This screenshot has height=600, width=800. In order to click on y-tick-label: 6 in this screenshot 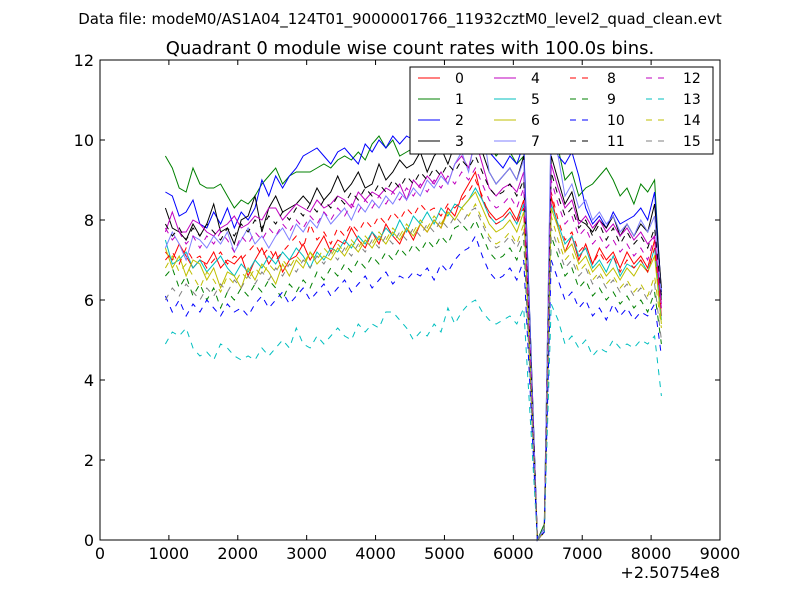, I will do `click(89, 300)`.